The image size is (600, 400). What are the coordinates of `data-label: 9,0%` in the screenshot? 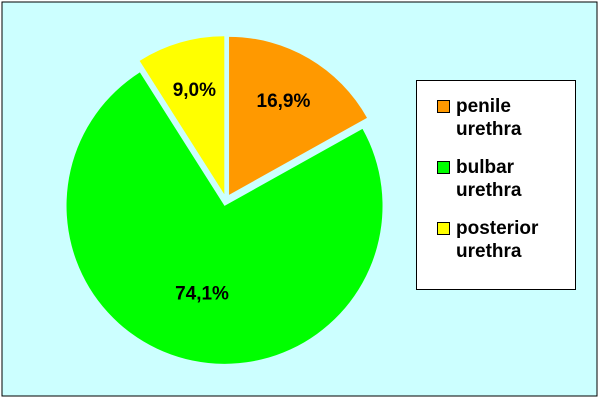 It's located at (194, 90).